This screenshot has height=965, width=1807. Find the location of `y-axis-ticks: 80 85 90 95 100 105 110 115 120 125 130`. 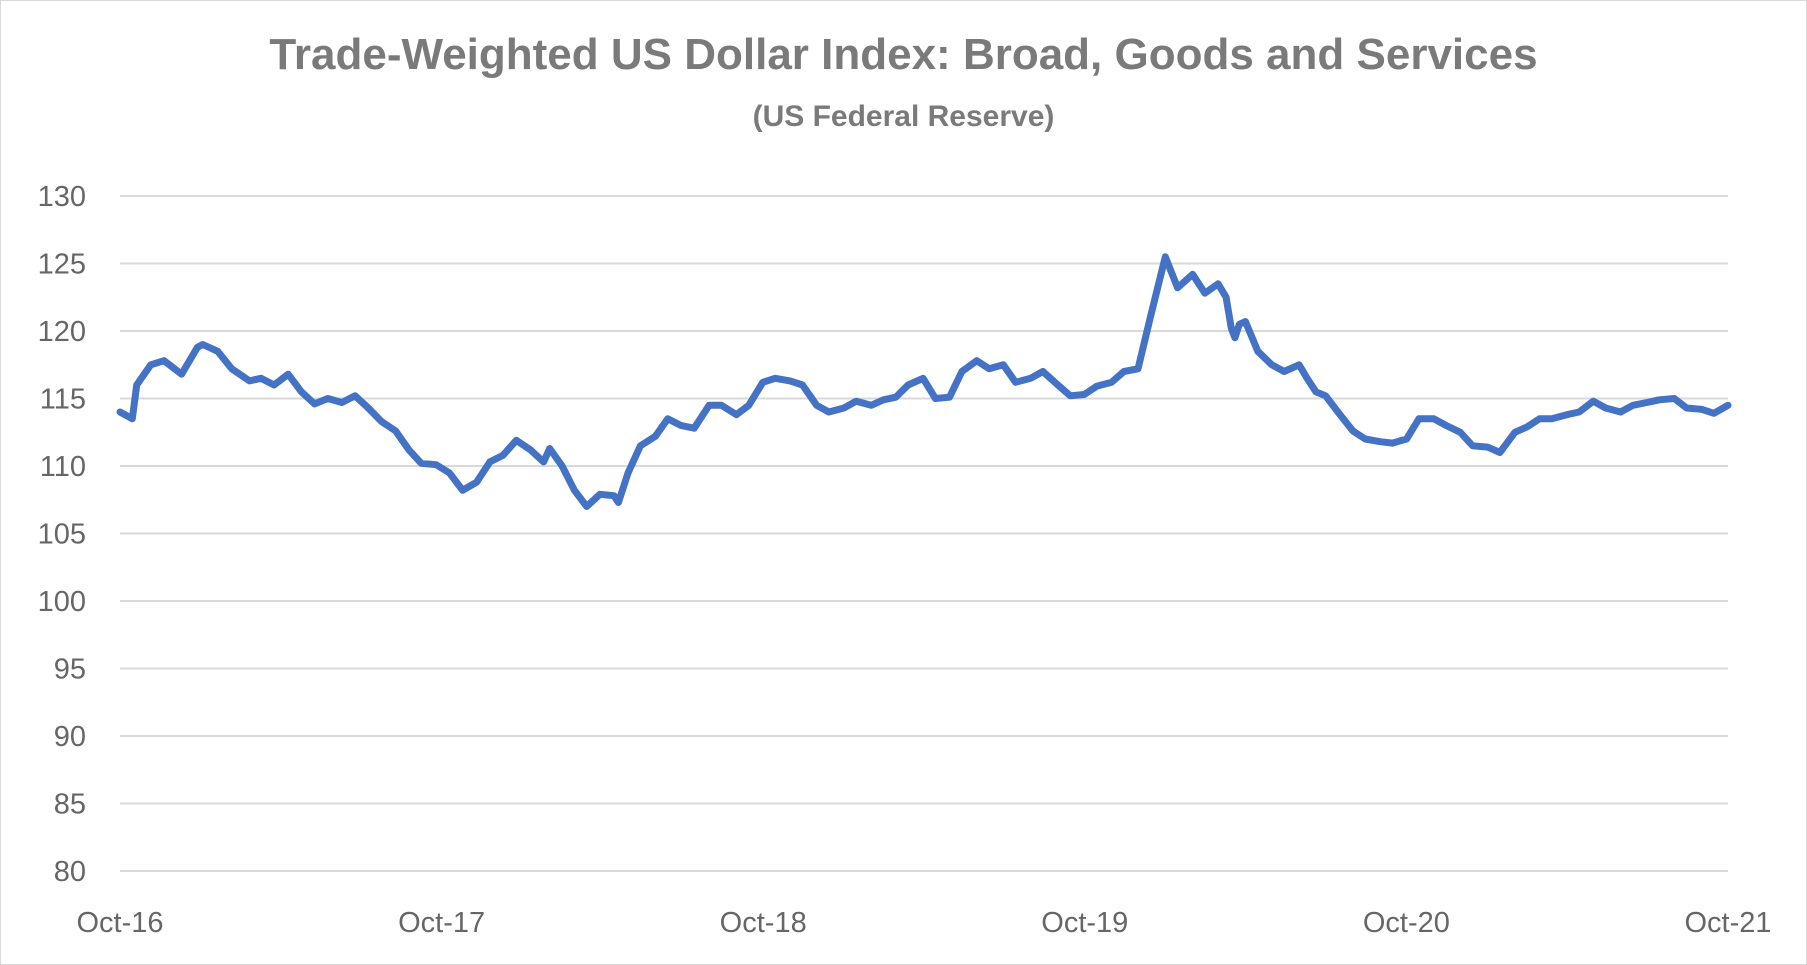

y-axis-ticks: 80 85 90 95 100 105 110 115 120 125 130 is located at coordinates (62, 534).